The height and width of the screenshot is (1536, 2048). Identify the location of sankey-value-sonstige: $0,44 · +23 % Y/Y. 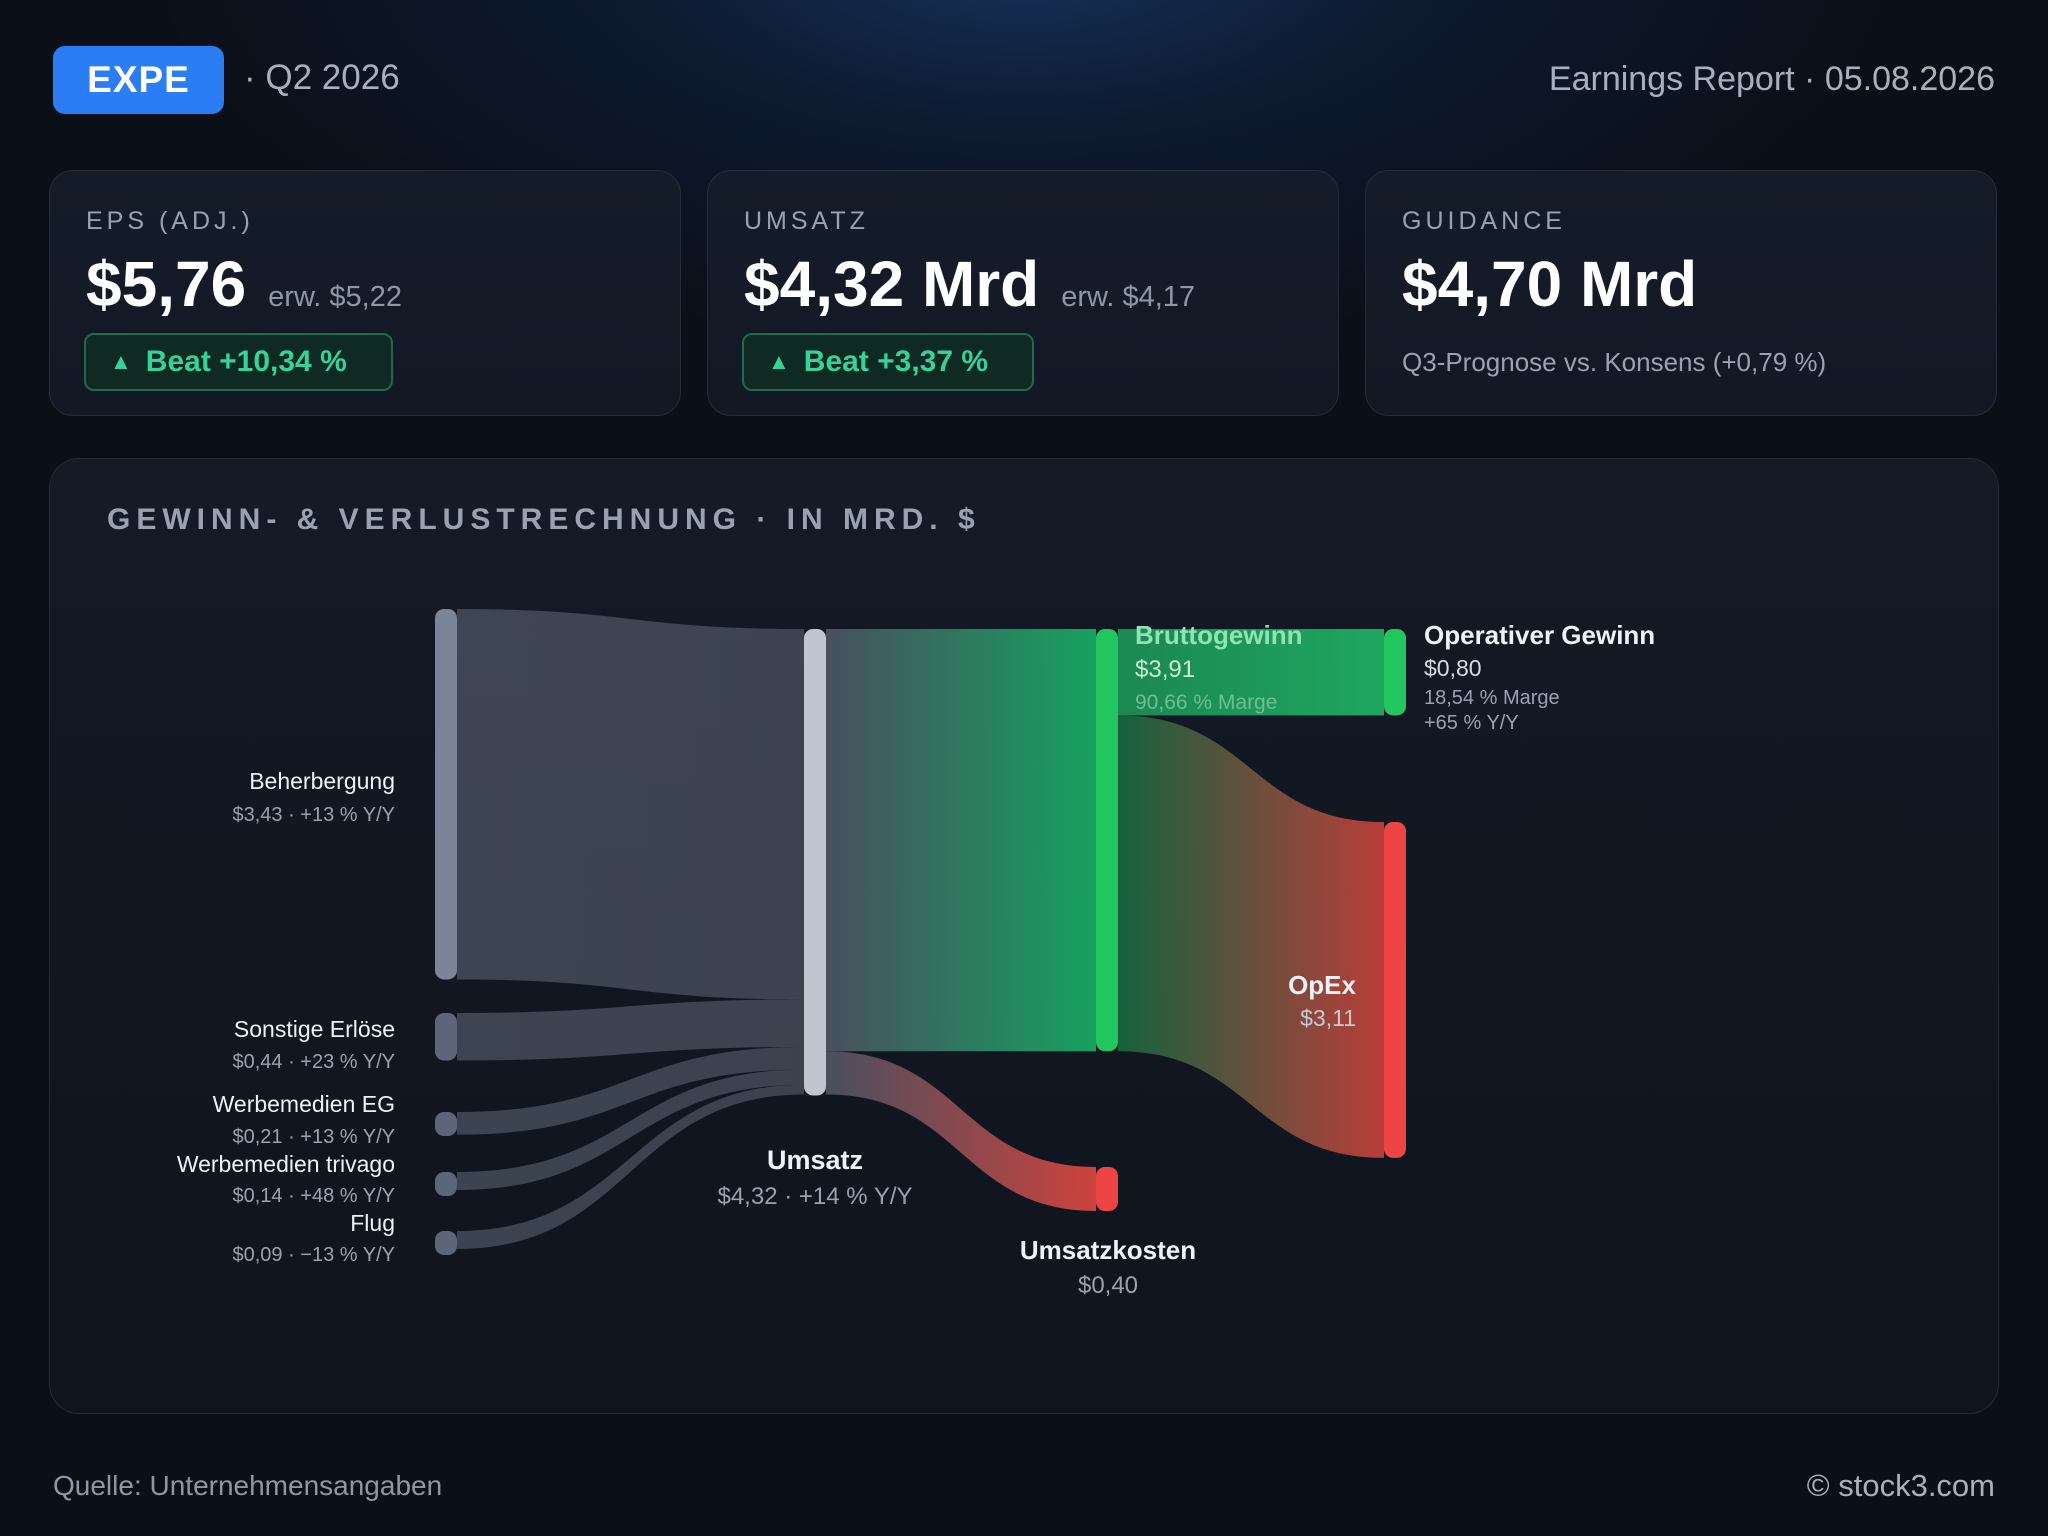
(313, 1062).